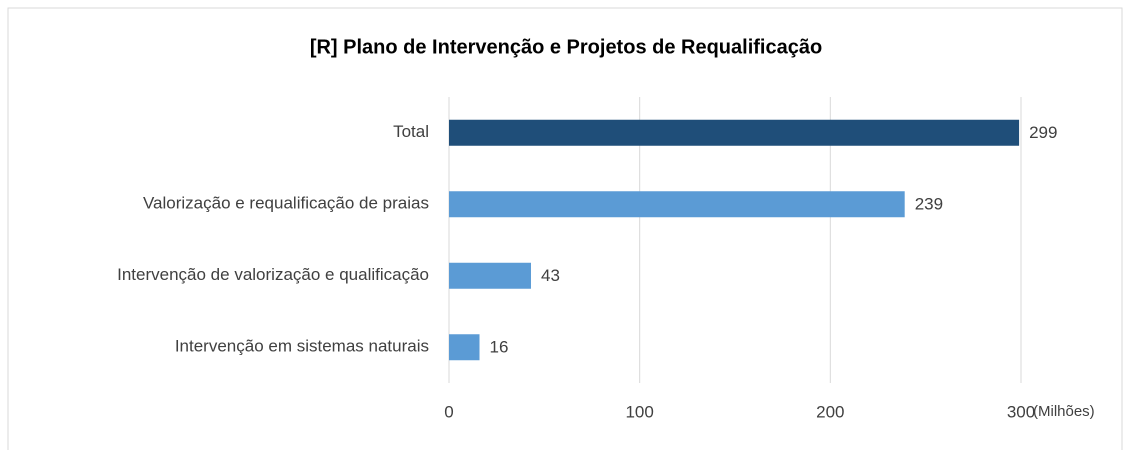 This screenshot has width=1131, height=455. I want to click on value-label: 299, so click(1043, 132).